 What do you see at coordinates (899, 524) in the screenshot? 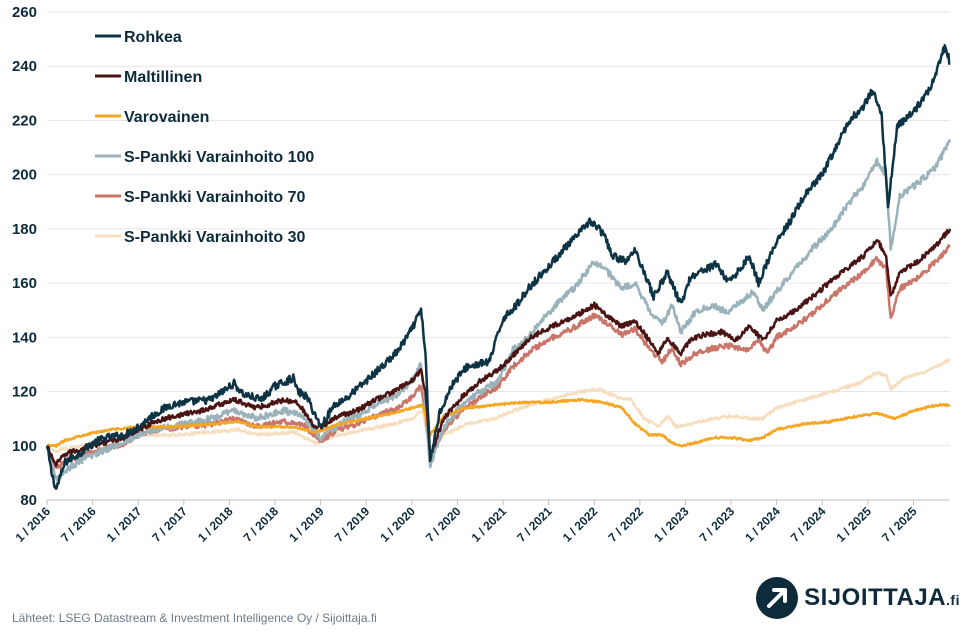
I see `x-tick-label: 7 / 2025` at bounding box center [899, 524].